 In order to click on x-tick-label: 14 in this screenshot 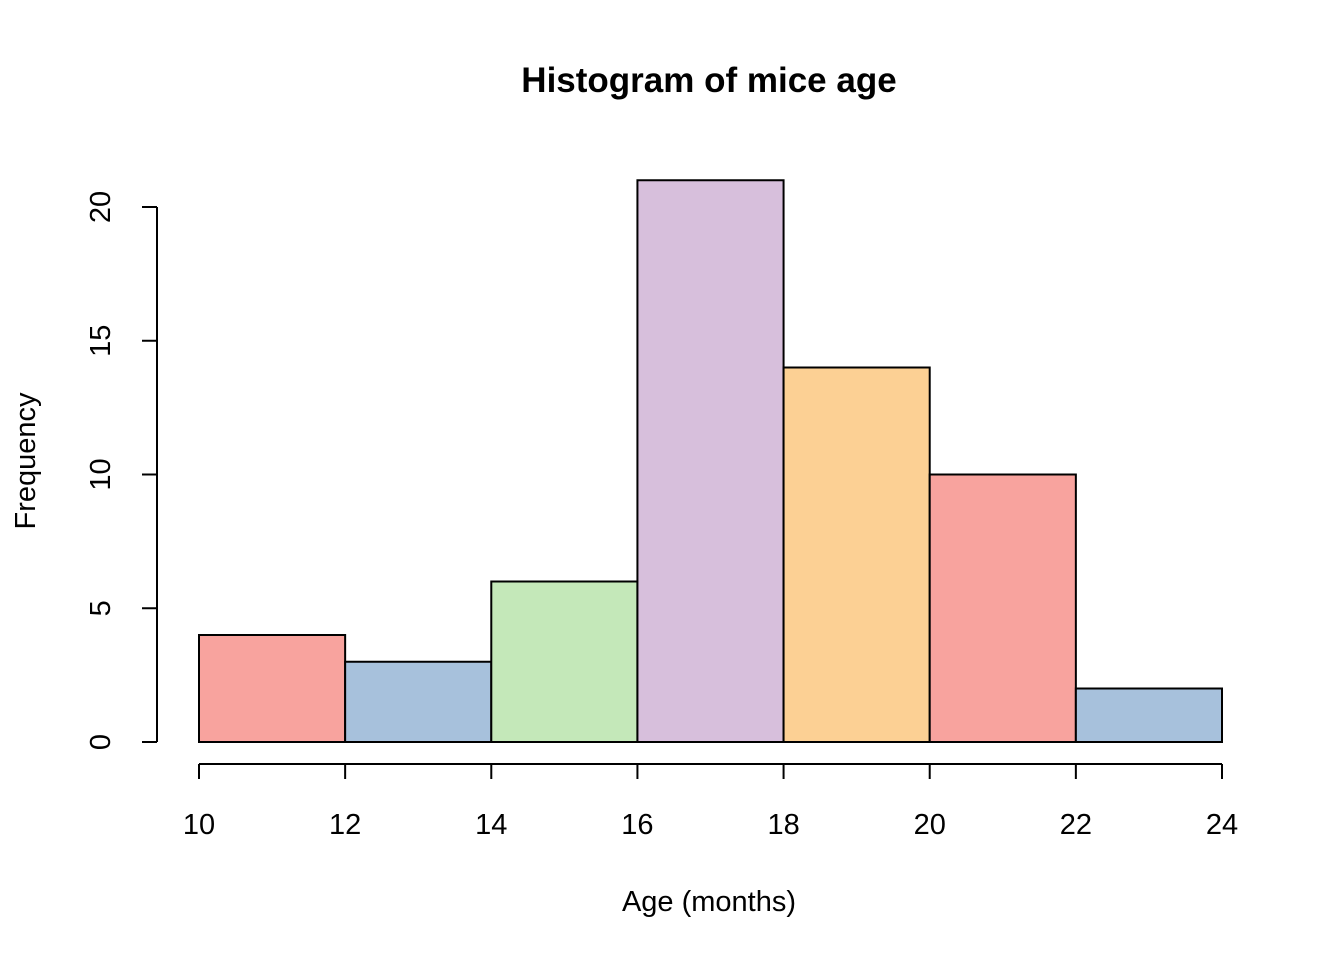, I will do `click(491, 825)`.